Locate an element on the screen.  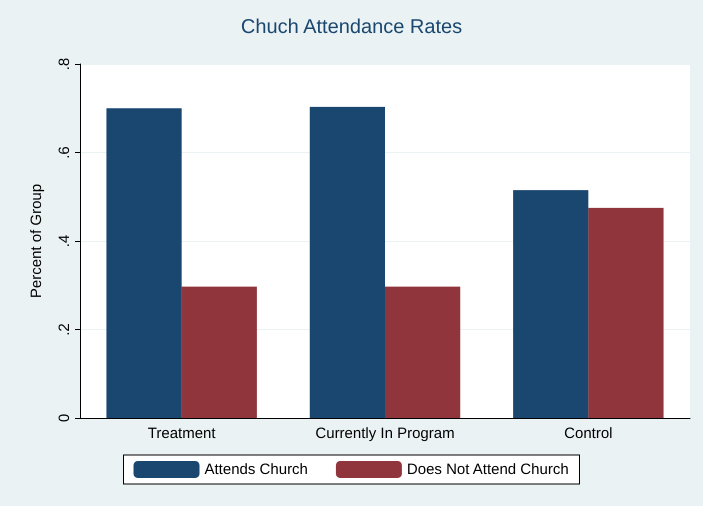
x-tick-label: Currently In Program is located at coordinates (385, 433).